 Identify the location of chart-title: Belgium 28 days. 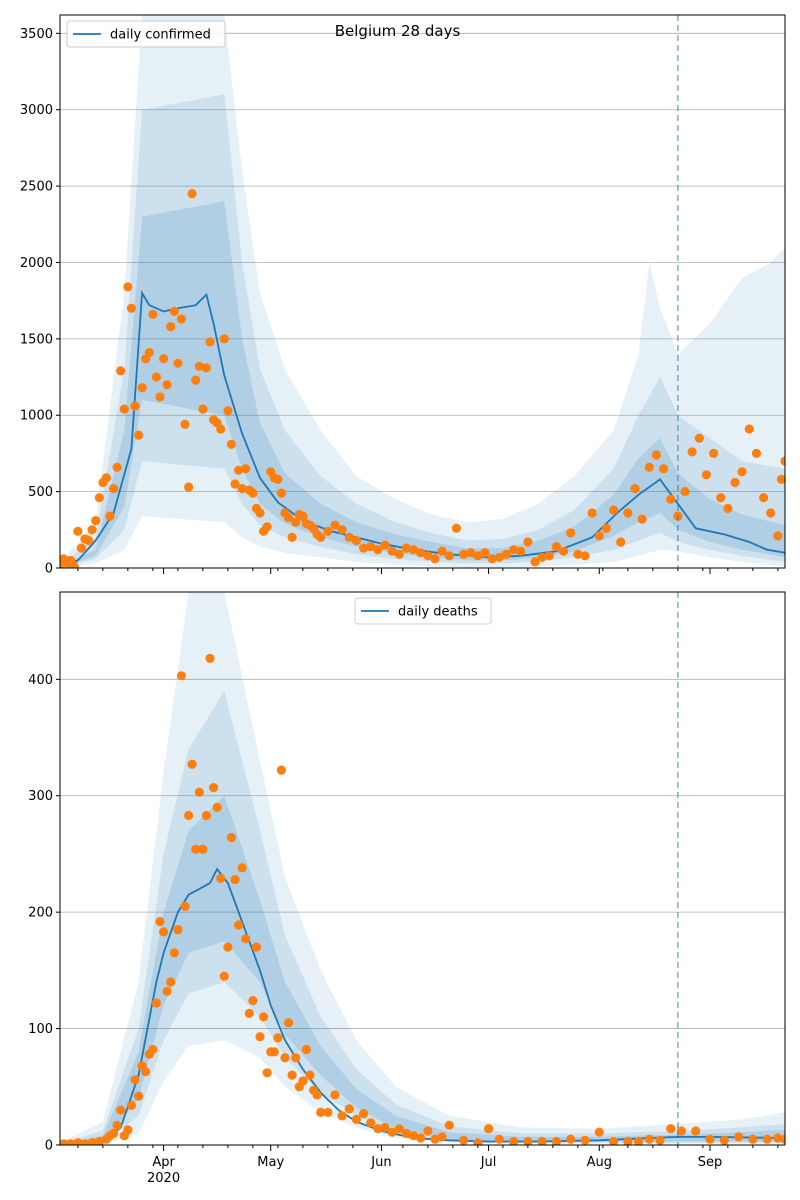
(398, 31).